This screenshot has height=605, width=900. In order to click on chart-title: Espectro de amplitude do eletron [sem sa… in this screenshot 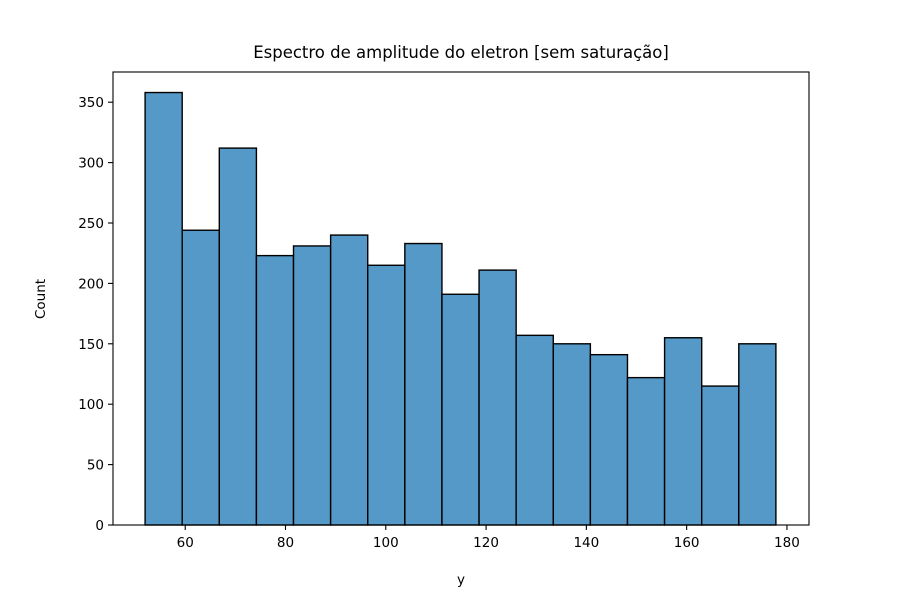, I will do `click(461, 52)`.